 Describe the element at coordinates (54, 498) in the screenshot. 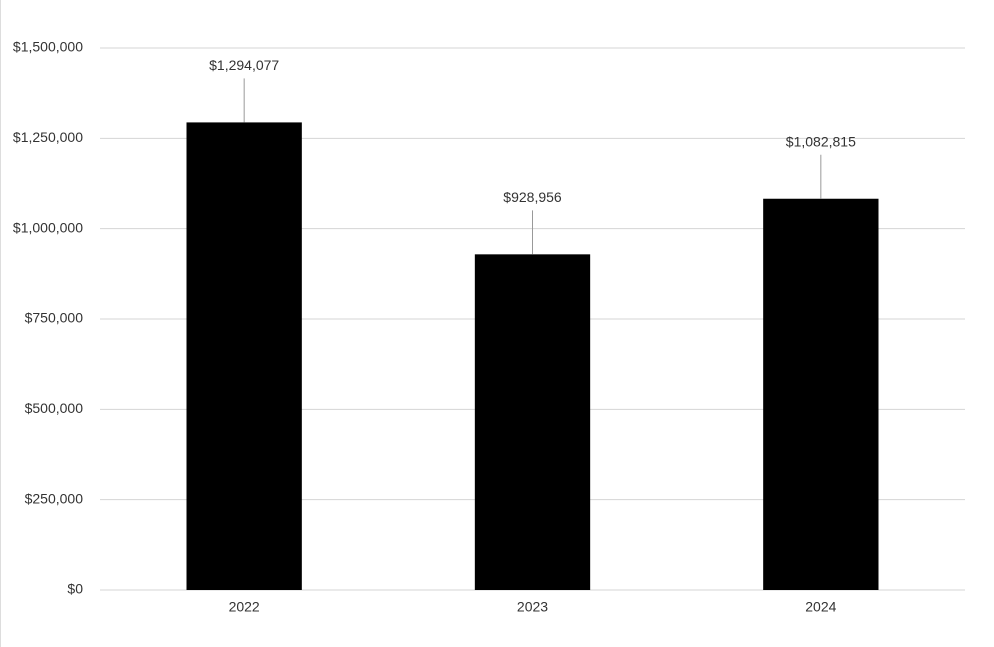

I see `y-tick-label: $250,000` at that location.